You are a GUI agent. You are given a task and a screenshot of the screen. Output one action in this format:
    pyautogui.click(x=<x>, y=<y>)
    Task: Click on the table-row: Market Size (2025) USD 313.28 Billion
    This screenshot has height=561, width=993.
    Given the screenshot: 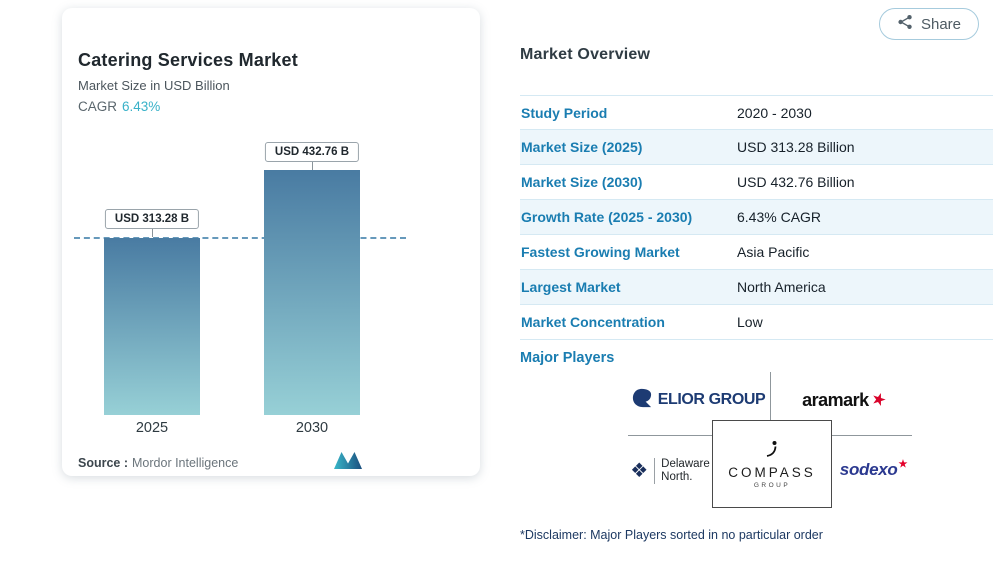 What is the action you would take?
    pyautogui.click(x=756, y=147)
    